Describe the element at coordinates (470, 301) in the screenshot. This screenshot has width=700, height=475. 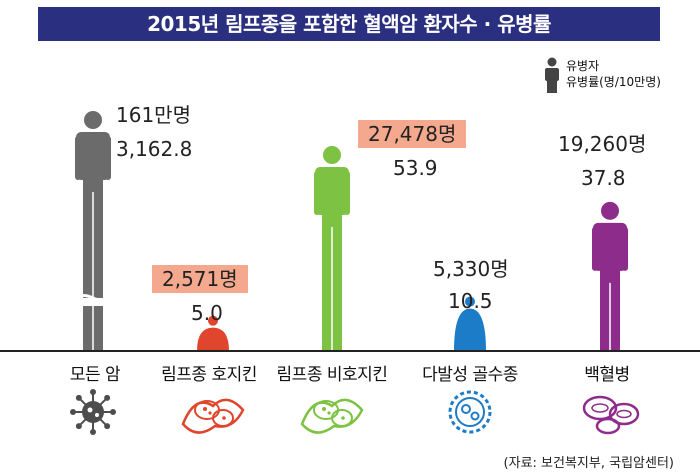
I see `rate-label-myeloma: 10.5` at that location.